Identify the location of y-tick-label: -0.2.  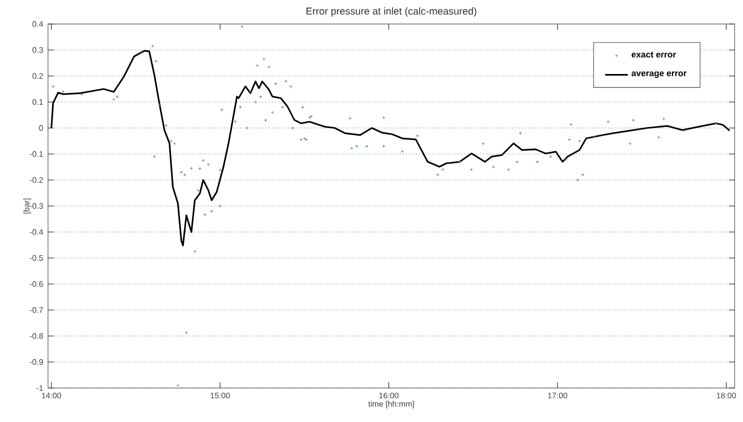
(36, 180).